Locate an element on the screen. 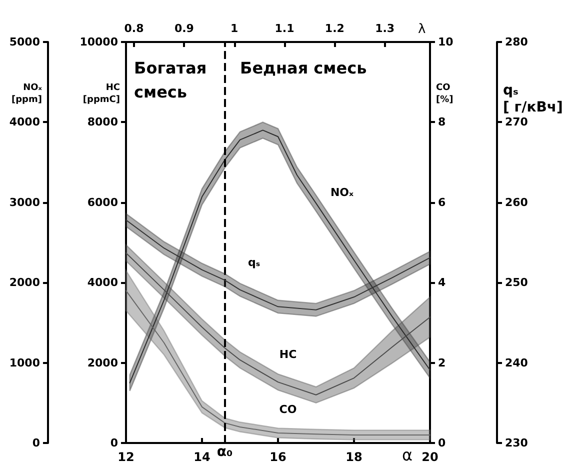  y-tick-label: 4000 is located at coordinates (102, 283).